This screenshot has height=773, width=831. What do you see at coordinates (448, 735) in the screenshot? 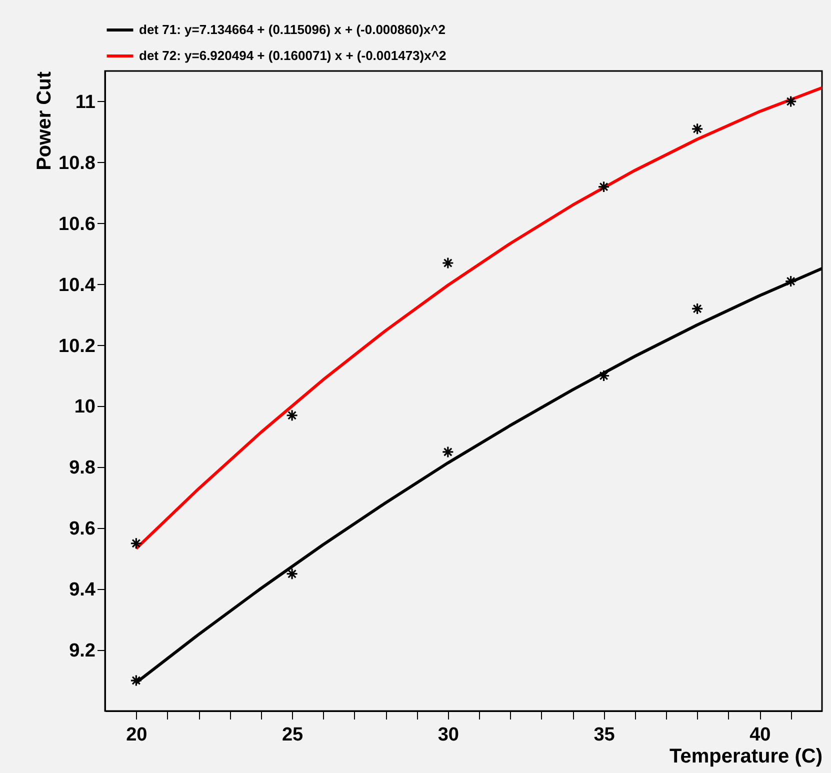
I see `x-tick-label: 30` at bounding box center [448, 735].